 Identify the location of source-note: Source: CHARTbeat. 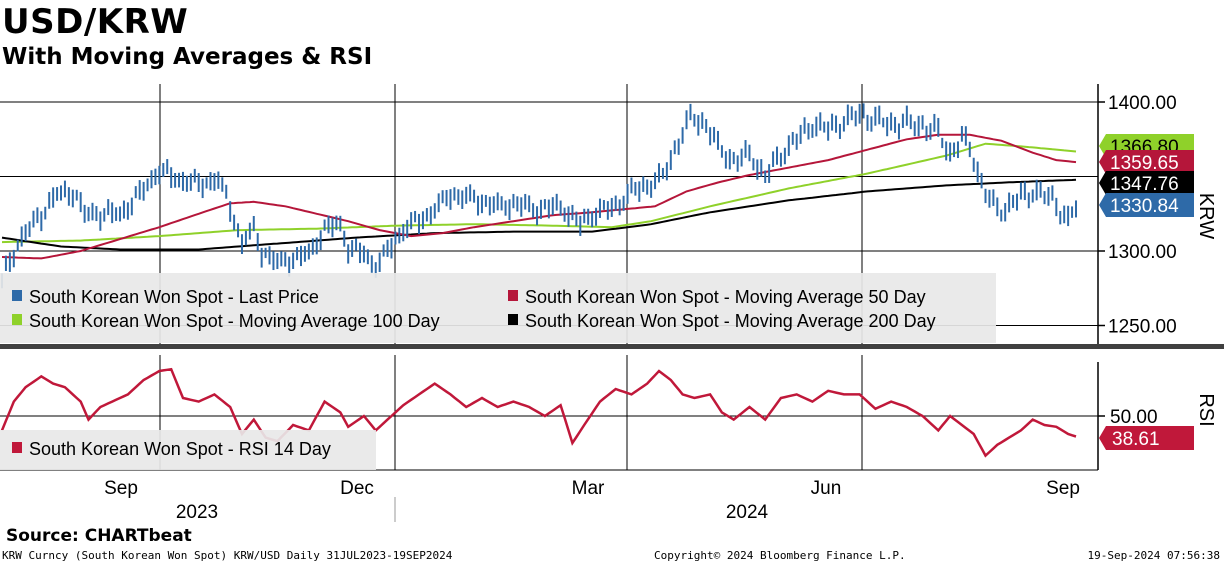
(99, 536).